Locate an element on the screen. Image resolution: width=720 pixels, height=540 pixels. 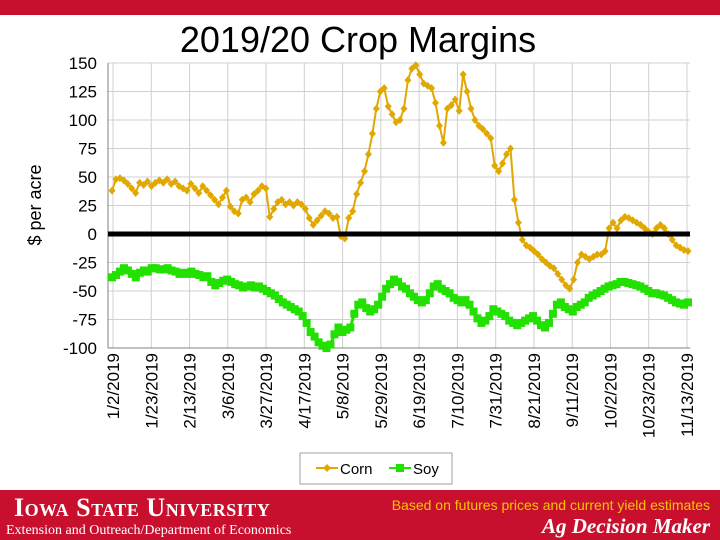
top-red-bar is located at coordinates (360, 7).